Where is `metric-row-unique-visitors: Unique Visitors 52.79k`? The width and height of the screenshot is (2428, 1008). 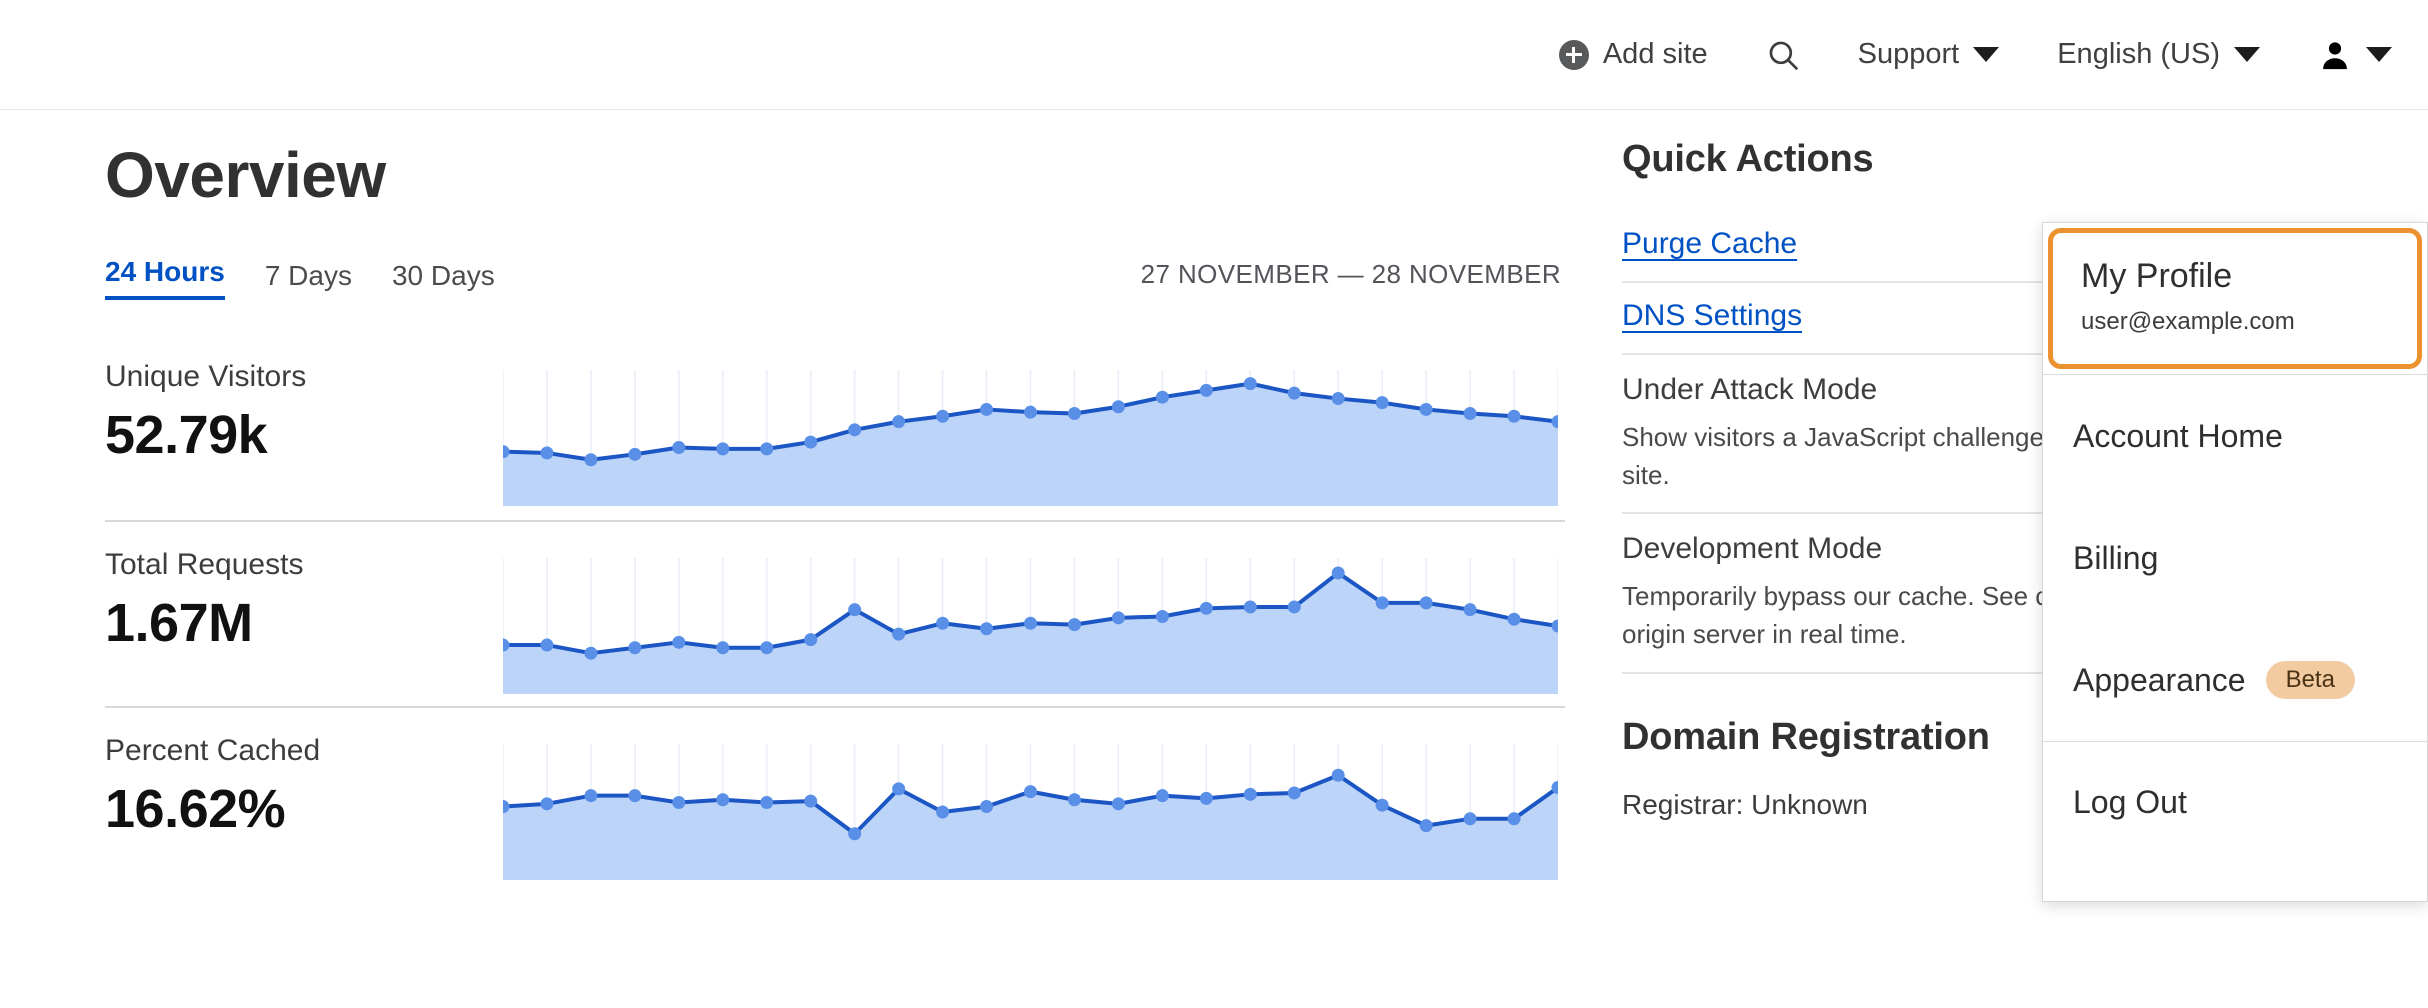
metric-row-unique-visitors: Unique Visitors 52.79k is located at coordinates (835, 427).